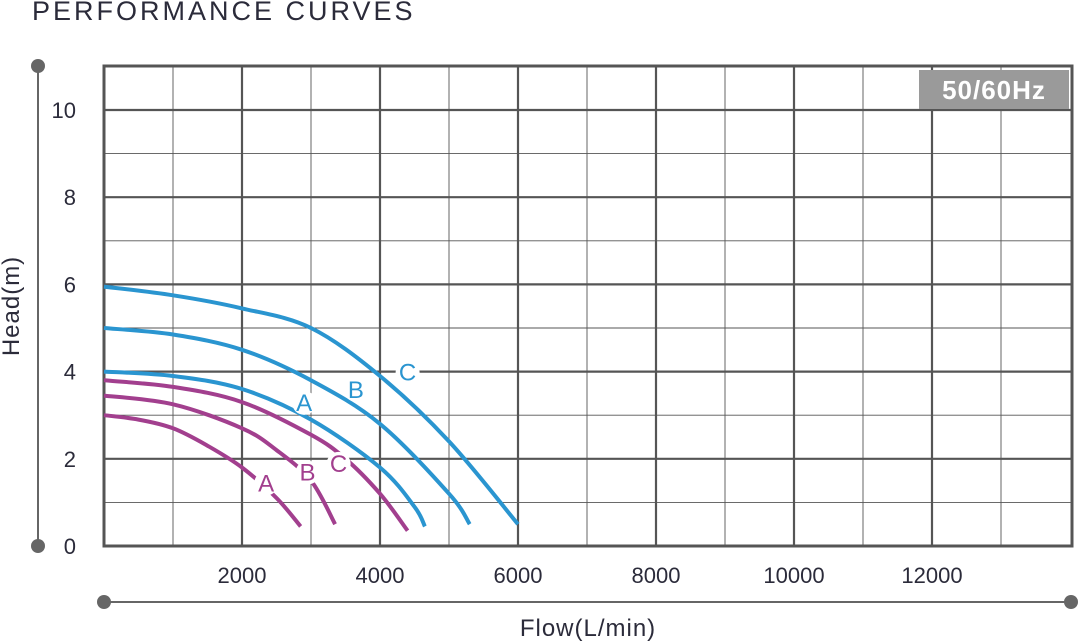  I want to click on x-tick-label: 8000, so click(656, 575).